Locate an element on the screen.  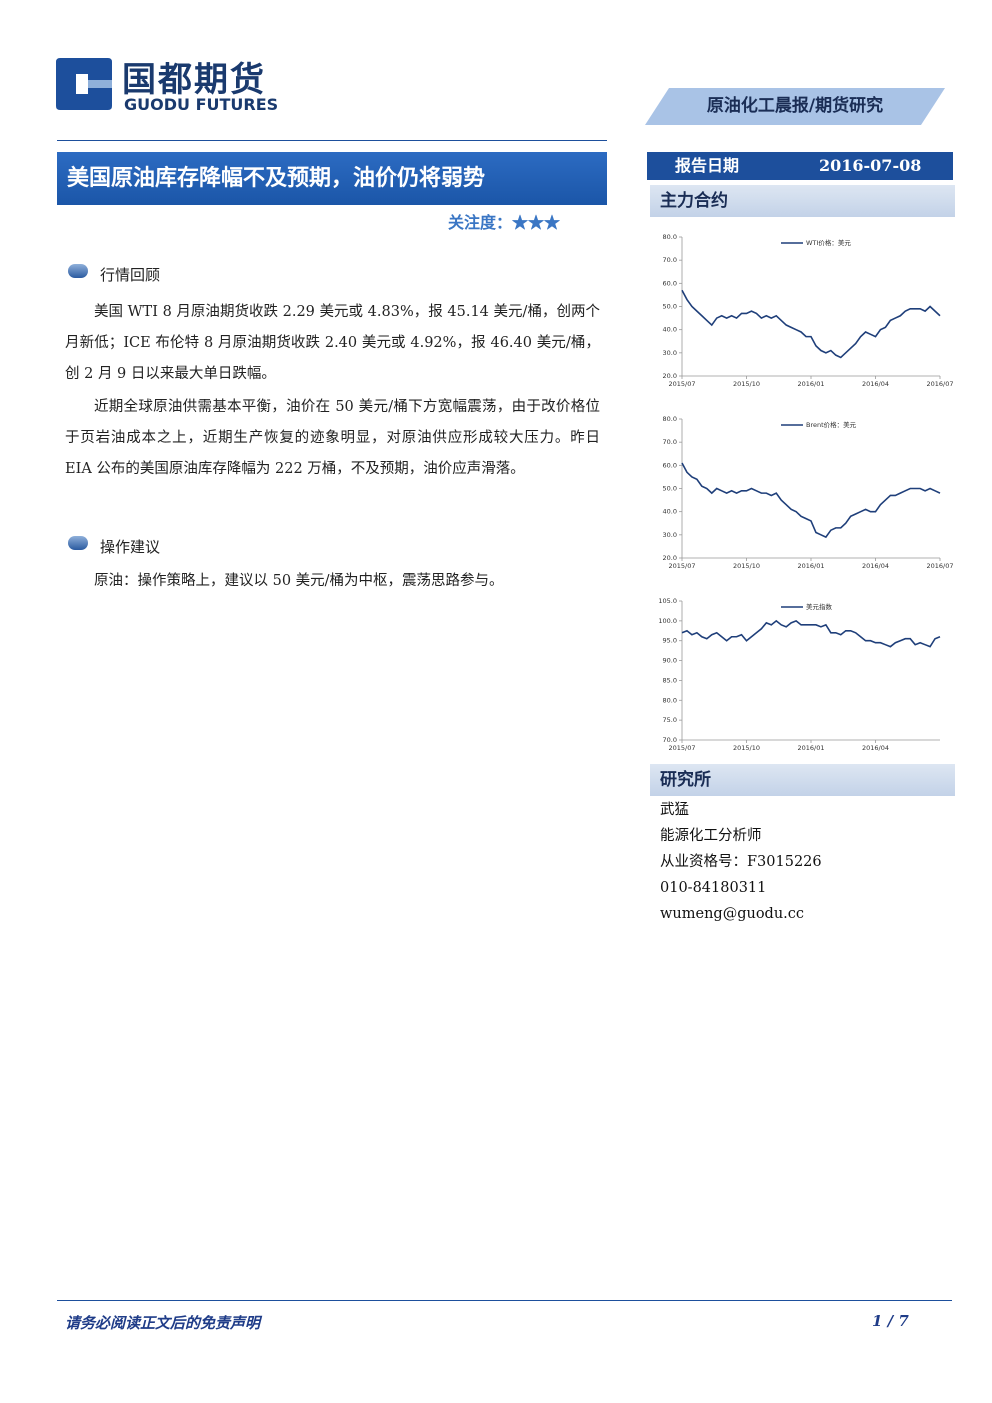
legend-label: WTI价格：美元 is located at coordinates (828, 242).